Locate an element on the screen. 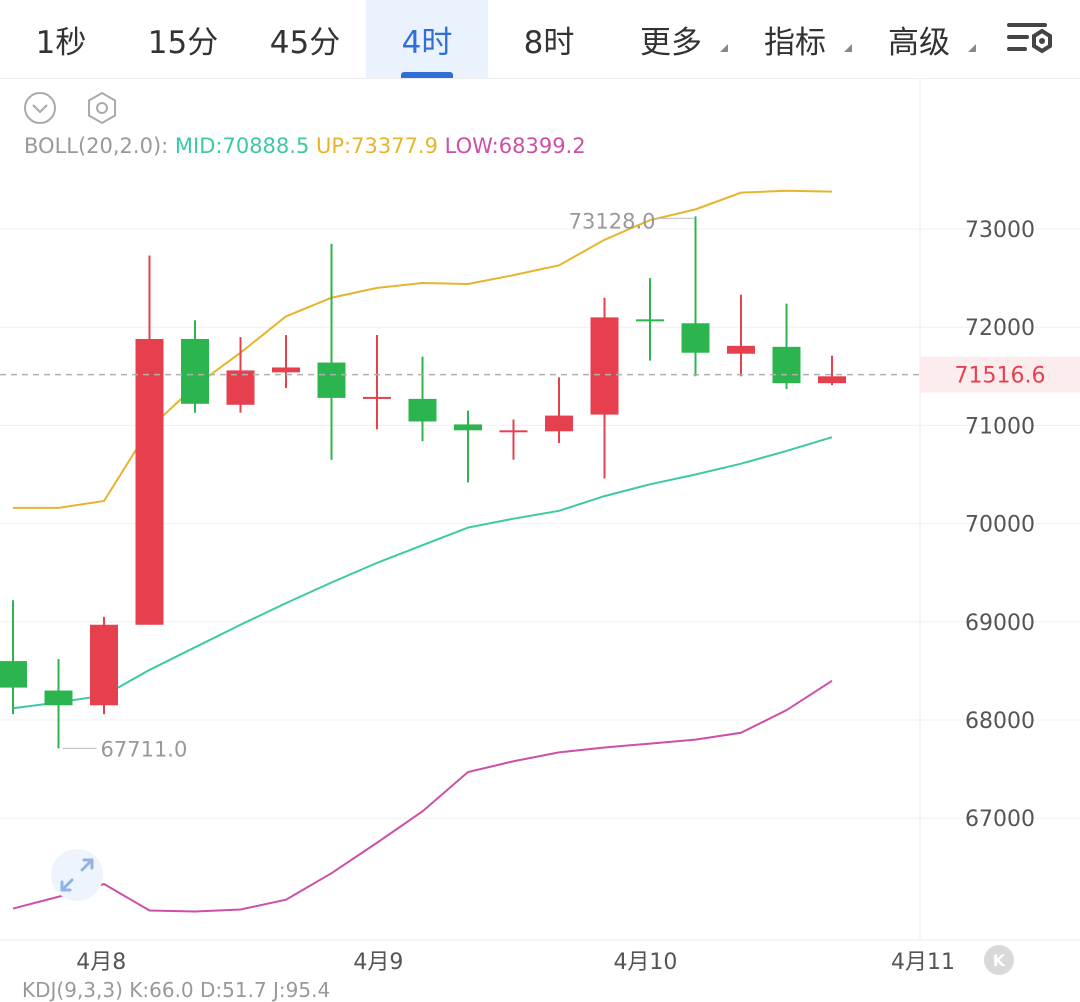 This screenshot has height=1002, width=1080. price-tick-label: 70000 is located at coordinates (1000, 525).